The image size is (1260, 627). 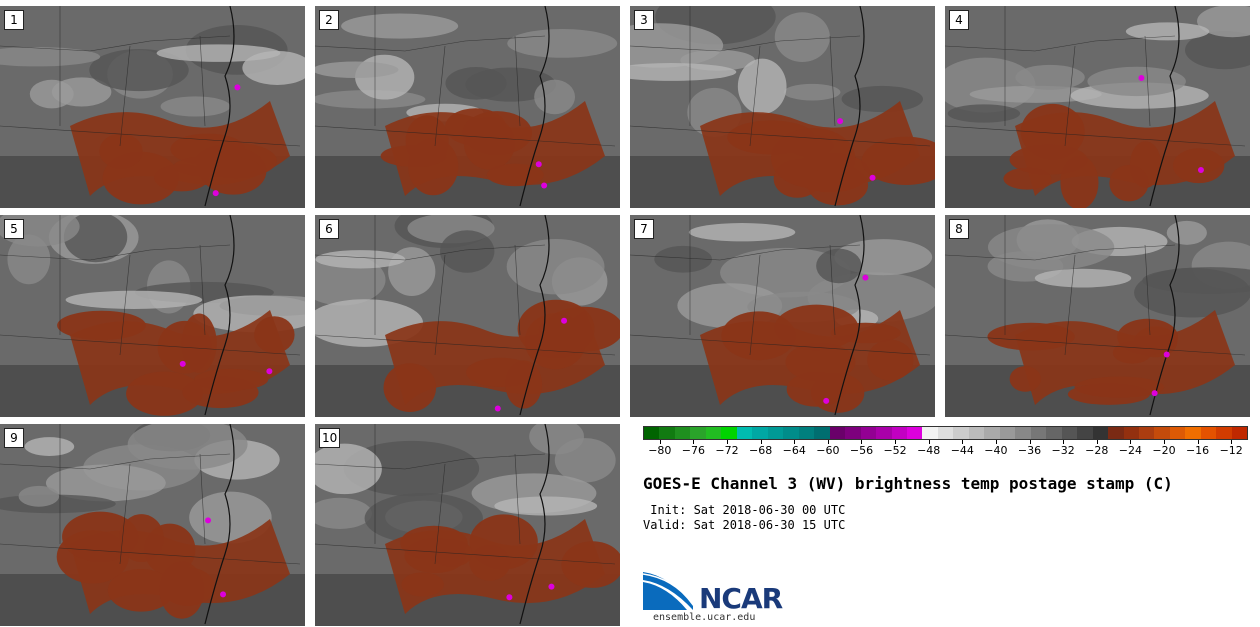 I want to click on colorbar-tick-label: −52, so click(x=895, y=450).